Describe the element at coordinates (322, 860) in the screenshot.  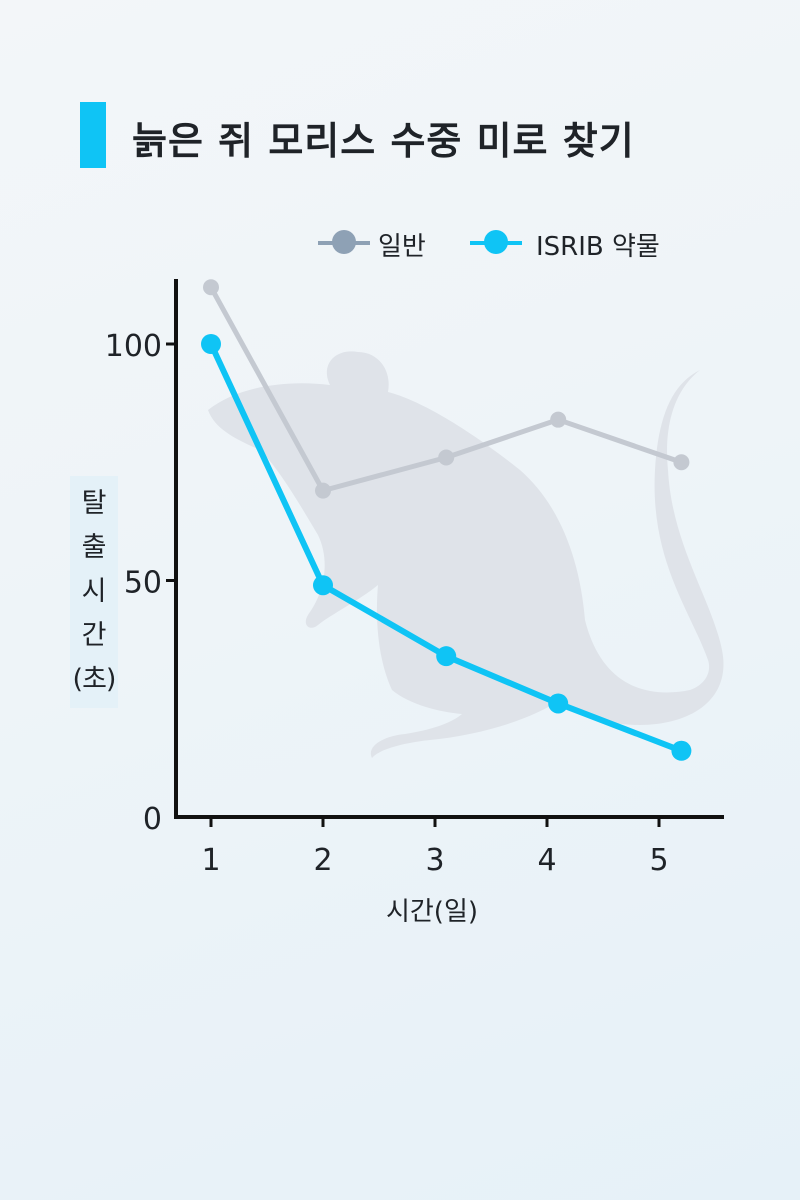
I see `x-tick-label: 2` at that location.